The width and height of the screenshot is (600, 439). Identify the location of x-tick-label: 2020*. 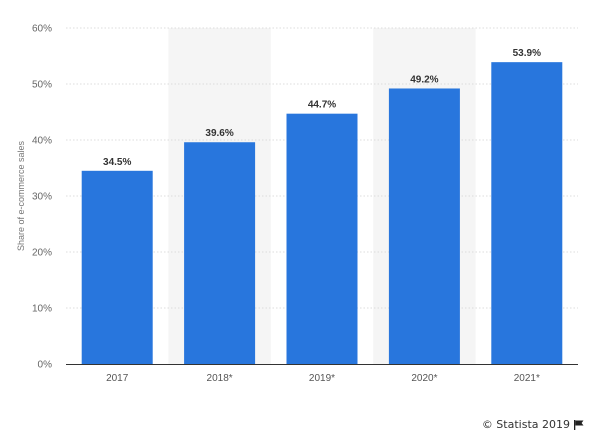
(424, 378).